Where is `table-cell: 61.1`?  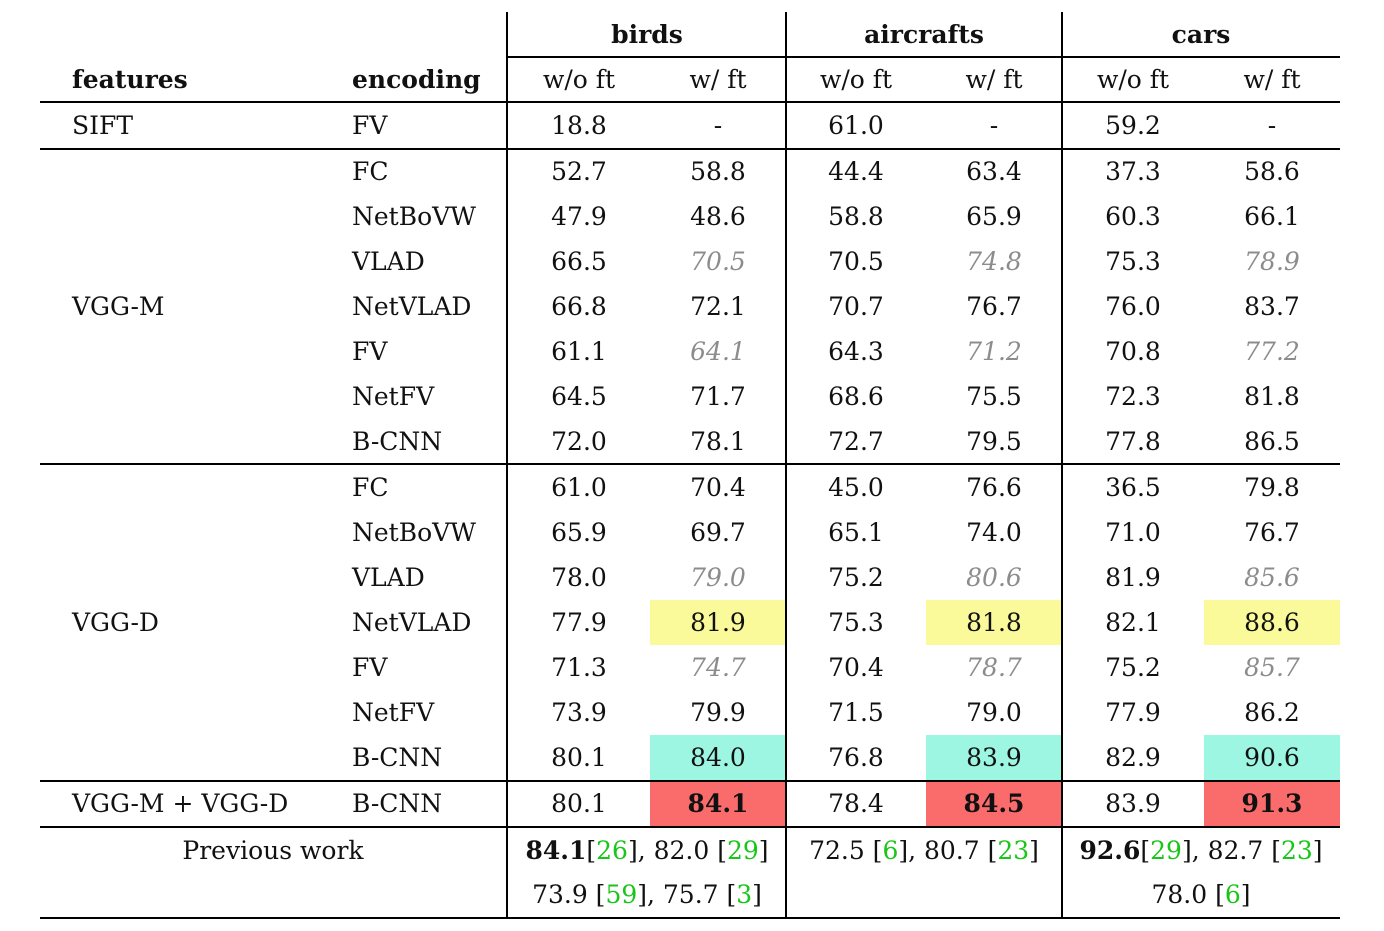 table-cell: 61.1 is located at coordinates (579, 351).